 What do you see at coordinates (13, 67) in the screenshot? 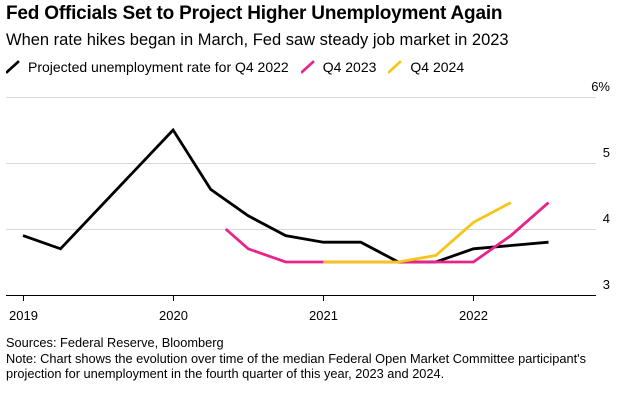
I see `legend-swatch-q4-2022` at bounding box center [13, 67].